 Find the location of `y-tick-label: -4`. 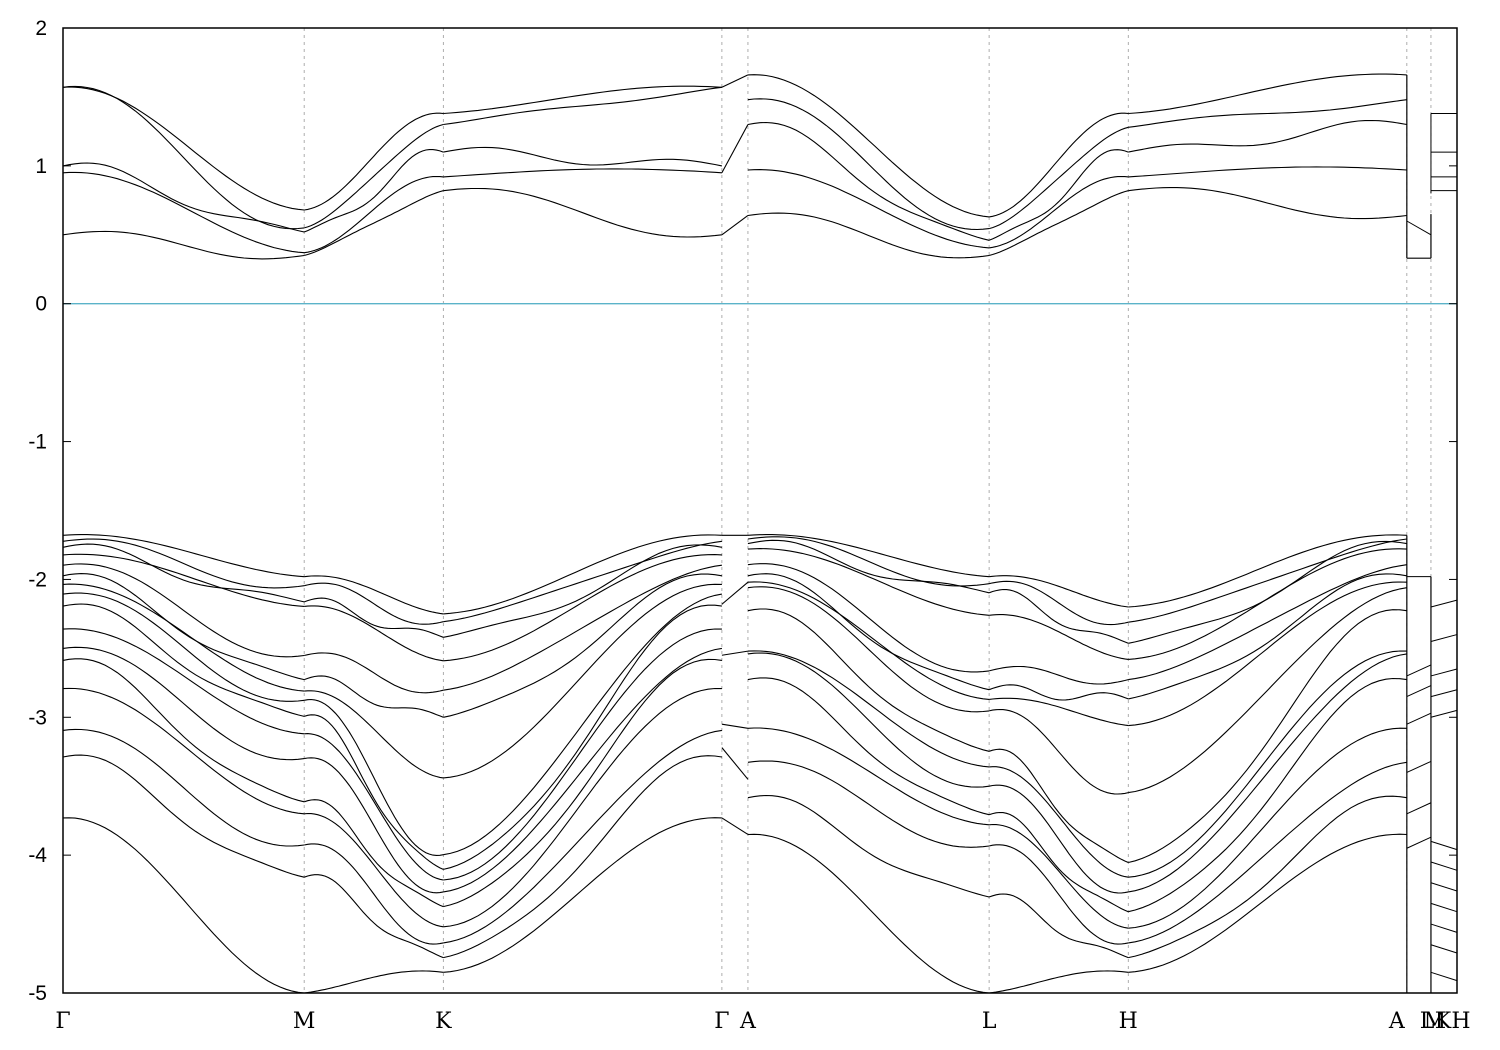

y-tick-label: -4 is located at coordinates (37, 855).